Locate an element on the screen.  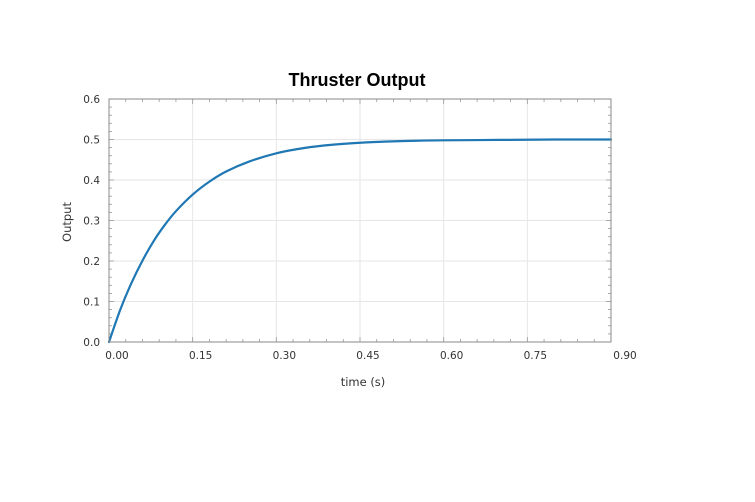
y-tick-label: 0.6 is located at coordinates (91, 100).